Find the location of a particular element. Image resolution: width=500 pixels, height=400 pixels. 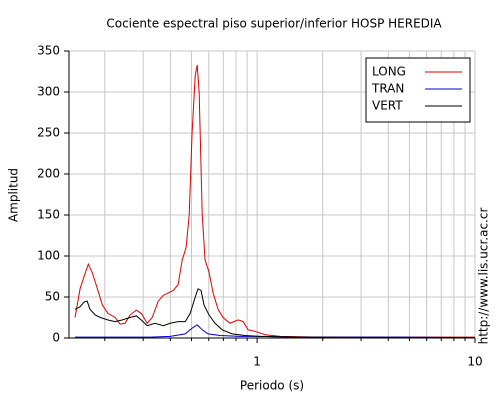

x-axis-label: Periodo (s) is located at coordinates (272, 386).